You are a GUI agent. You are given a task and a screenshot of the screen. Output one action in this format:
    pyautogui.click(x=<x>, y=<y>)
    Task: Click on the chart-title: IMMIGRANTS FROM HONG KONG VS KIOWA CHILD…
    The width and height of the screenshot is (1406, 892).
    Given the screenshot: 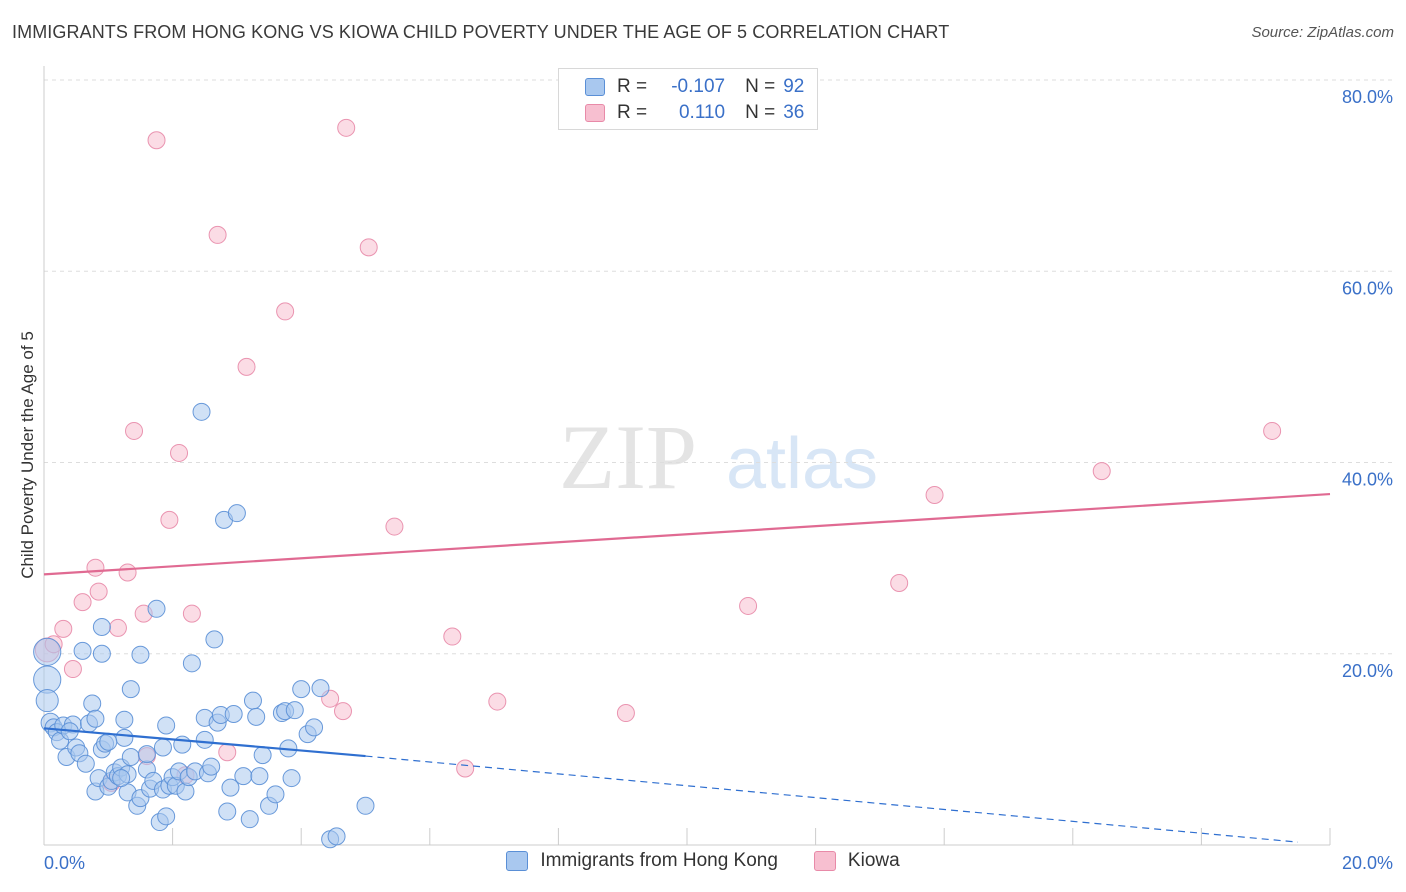 What is the action you would take?
    pyautogui.click(x=481, y=32)
    